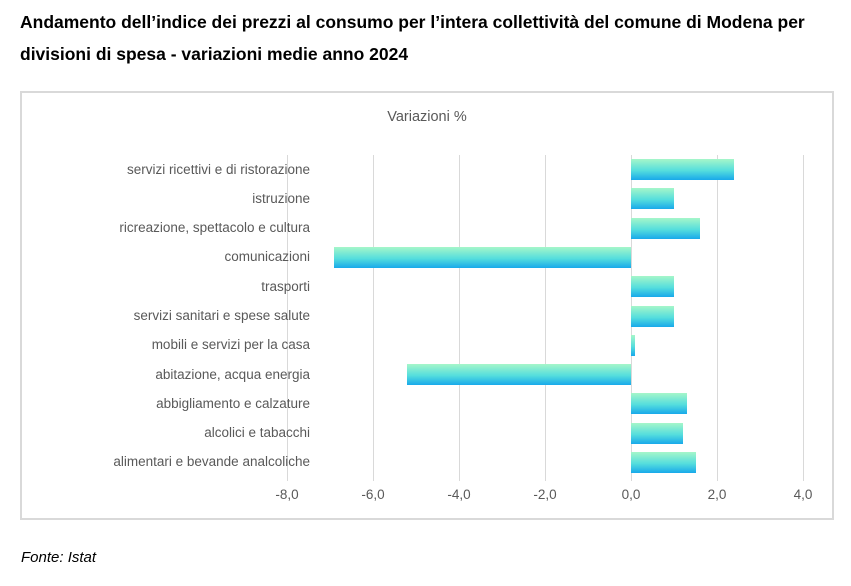 This screenshot has height=586, width=851. What do you see at coordinates (221, 315) in the screenshot?
I see `category-label: servizi sanitari e spese salute` at bounding box center [221, 315].